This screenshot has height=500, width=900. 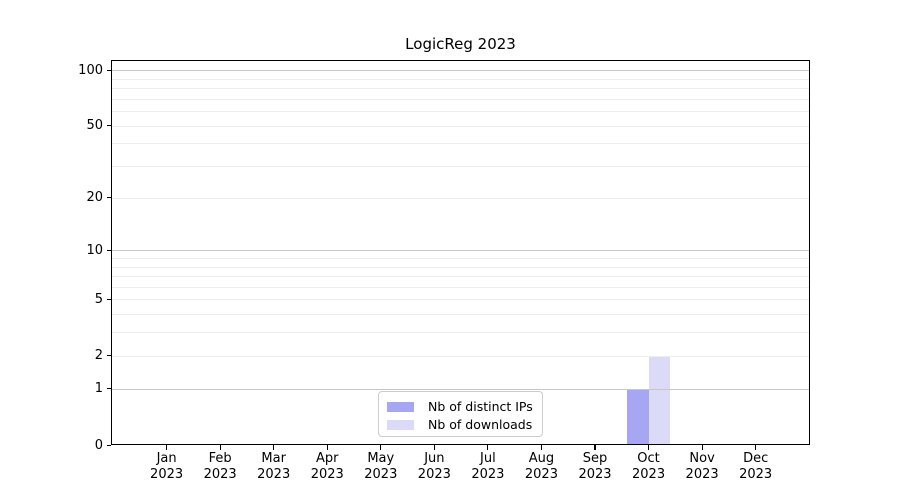 I want to click on x-tick-label: Jul 2023, so click(x=488, y=466).